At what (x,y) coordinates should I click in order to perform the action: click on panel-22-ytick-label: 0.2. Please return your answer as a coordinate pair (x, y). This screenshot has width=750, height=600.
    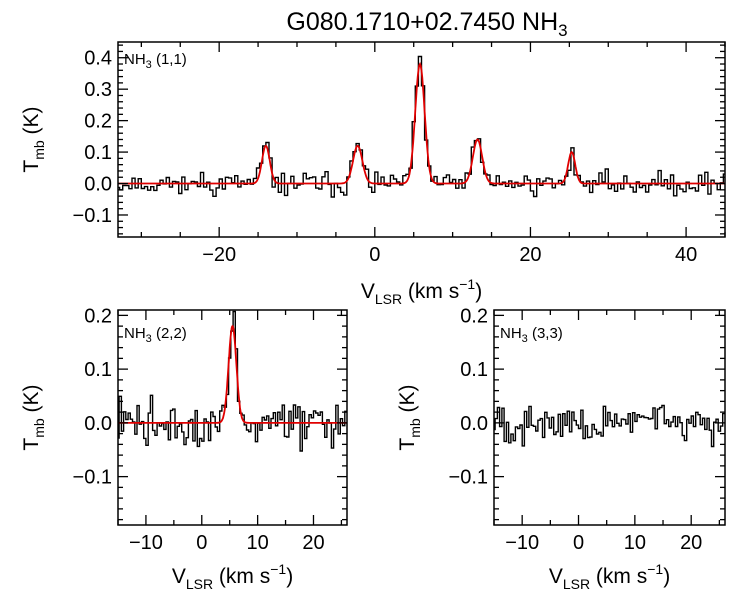
    Looking at the image, I should click on (98, 316).